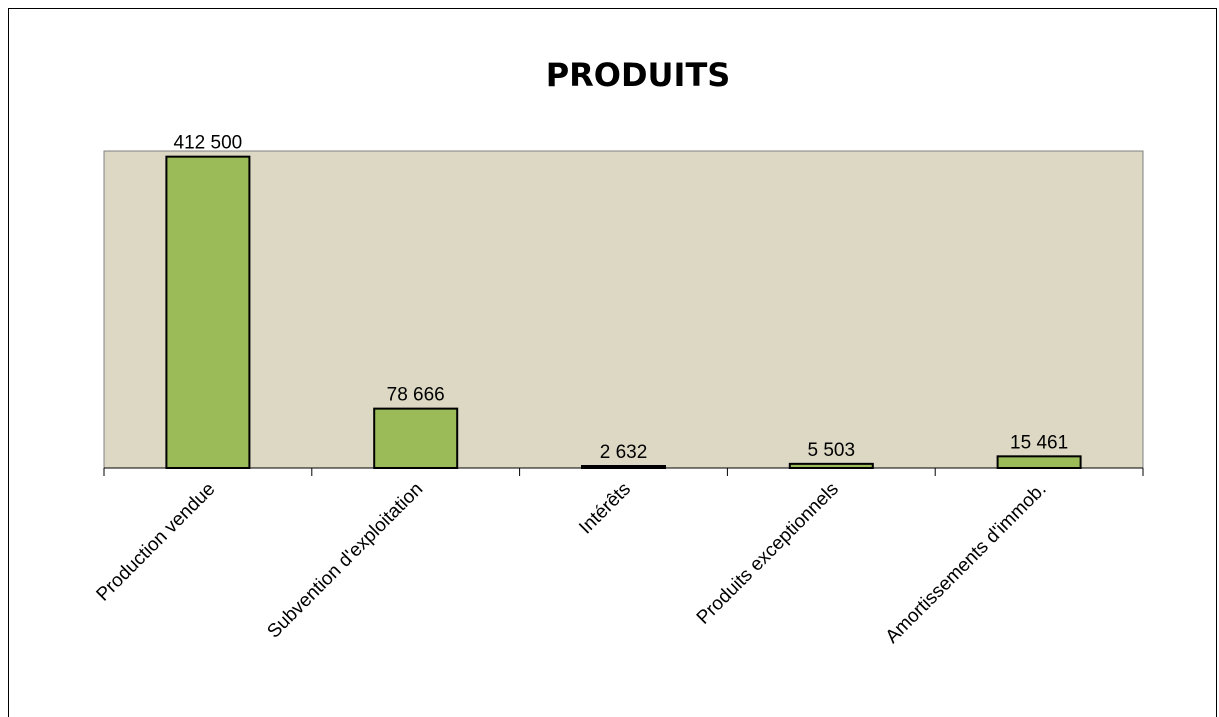 This screenshot has width=1219, height=717. Describe the element at coordinates (768, 554) in the screenshot. I see `category-label: Produits exceptionnels` at that location.